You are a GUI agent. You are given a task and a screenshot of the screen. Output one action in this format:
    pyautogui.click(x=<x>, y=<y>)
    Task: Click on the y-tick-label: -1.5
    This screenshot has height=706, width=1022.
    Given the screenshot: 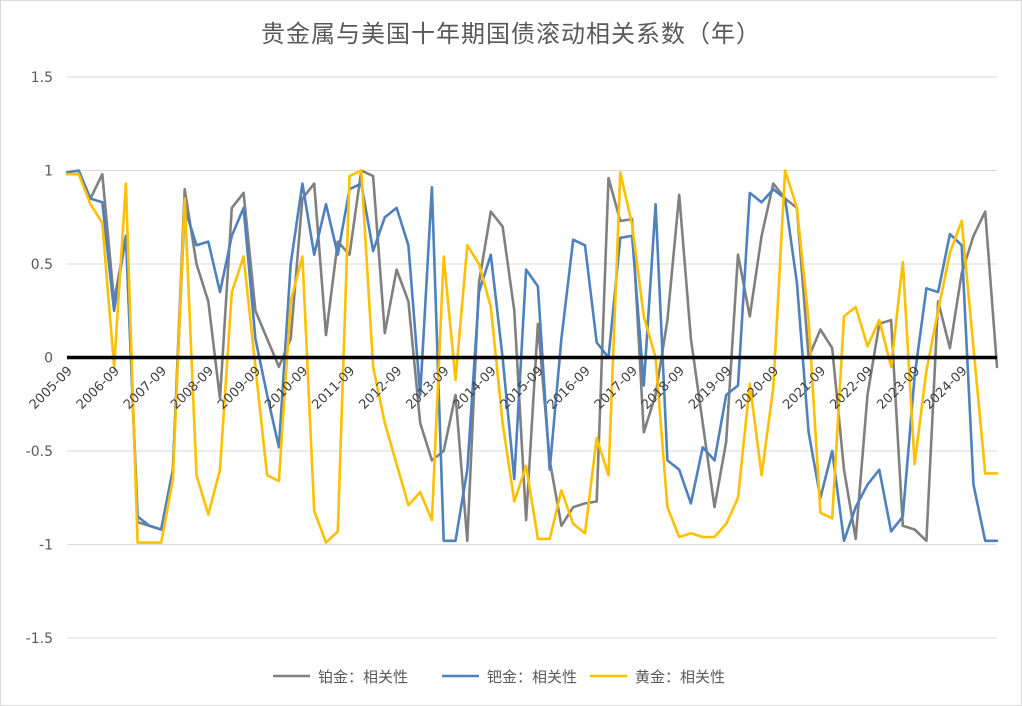 What is the action you would take?
    pyautogui.click(x=39, y=639)
    